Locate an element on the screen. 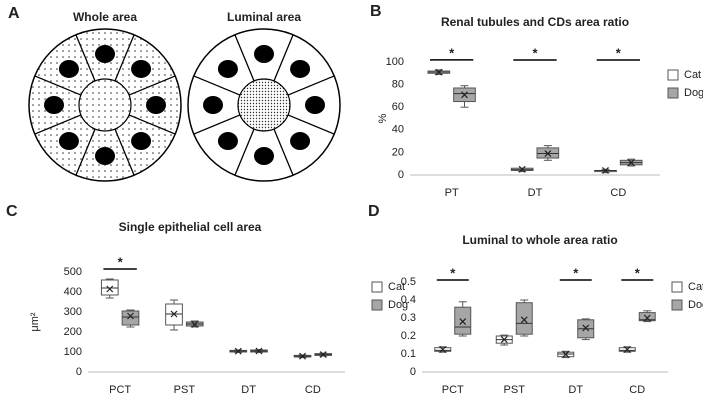  y-tick-label: 400 is located at coordinates (73, 292).